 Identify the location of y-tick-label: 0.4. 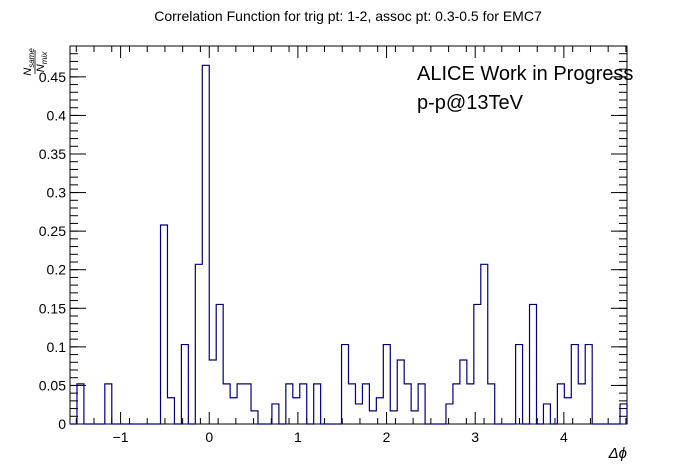
(57, 115).